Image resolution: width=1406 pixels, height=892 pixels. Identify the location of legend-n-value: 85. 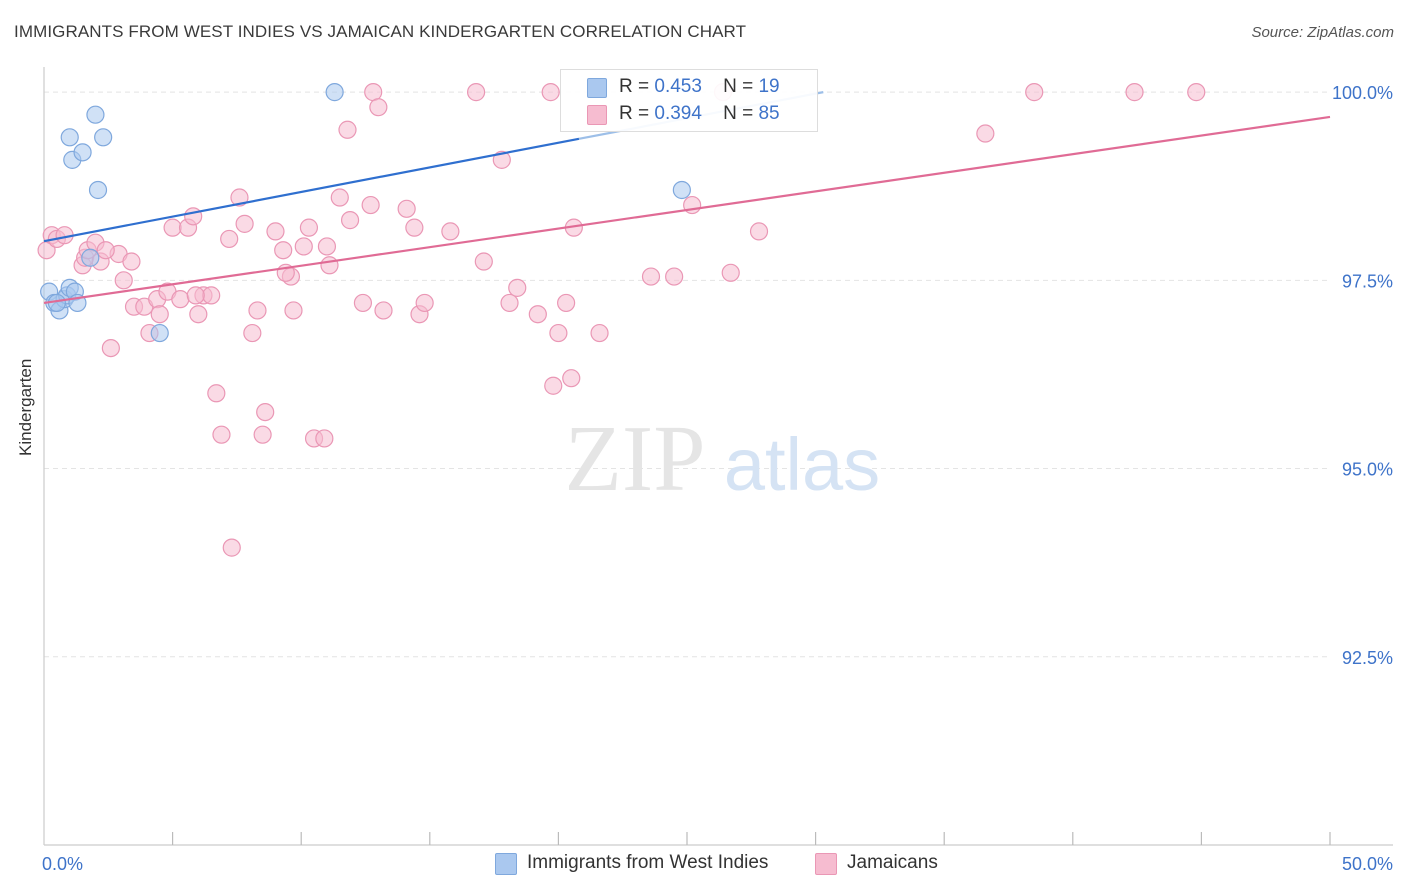
(769, 113).